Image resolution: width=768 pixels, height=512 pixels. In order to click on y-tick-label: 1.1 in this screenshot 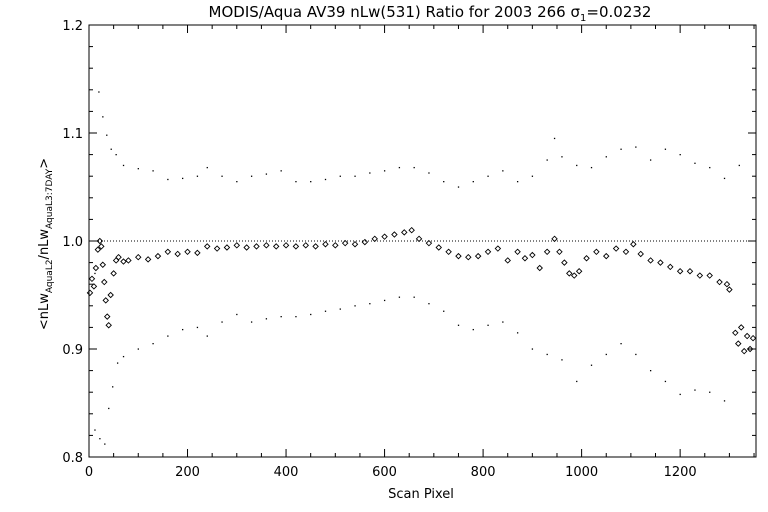, I will do `click(72, 134)`.